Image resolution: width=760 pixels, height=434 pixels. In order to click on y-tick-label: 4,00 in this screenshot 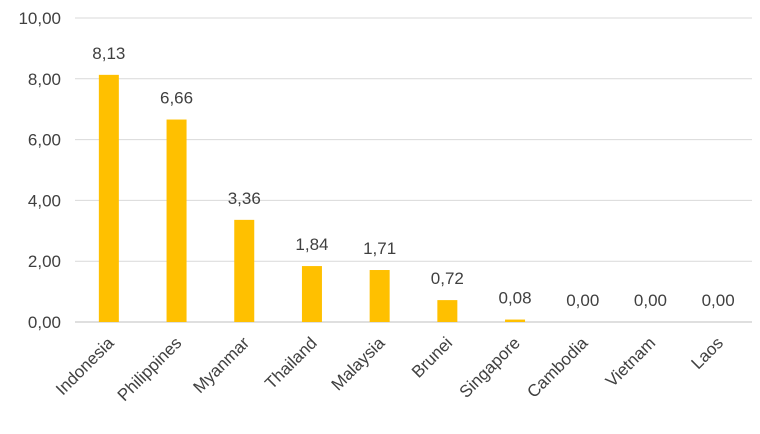, I will do `click(44, 200)`.